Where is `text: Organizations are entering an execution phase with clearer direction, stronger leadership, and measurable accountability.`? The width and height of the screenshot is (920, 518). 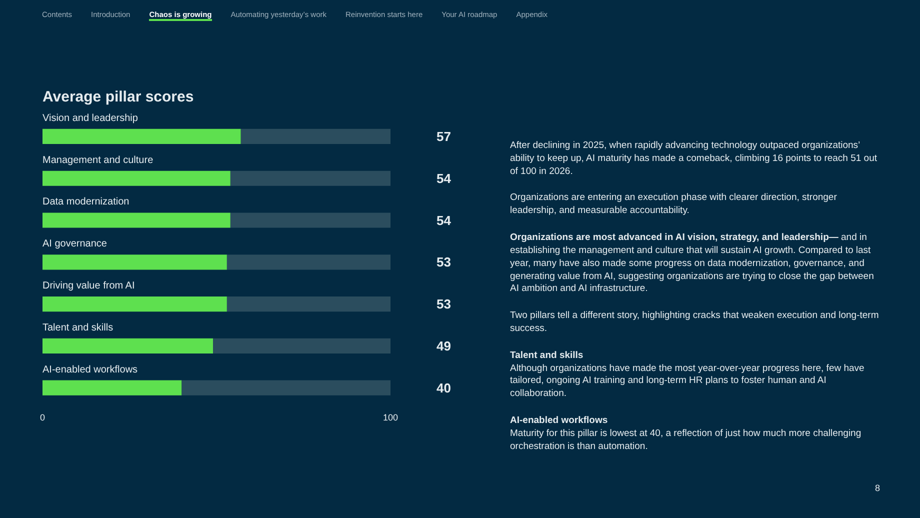
text: Organizations are entering an execution phase with clearer direction, stronger leadership, and measurable accountability. is located at coordinates (674, 205).